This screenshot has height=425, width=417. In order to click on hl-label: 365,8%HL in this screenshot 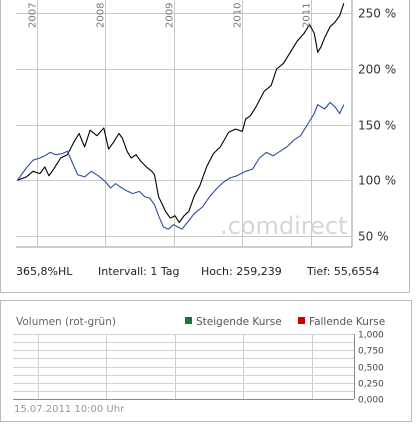, I will do `click(44, 271)`.